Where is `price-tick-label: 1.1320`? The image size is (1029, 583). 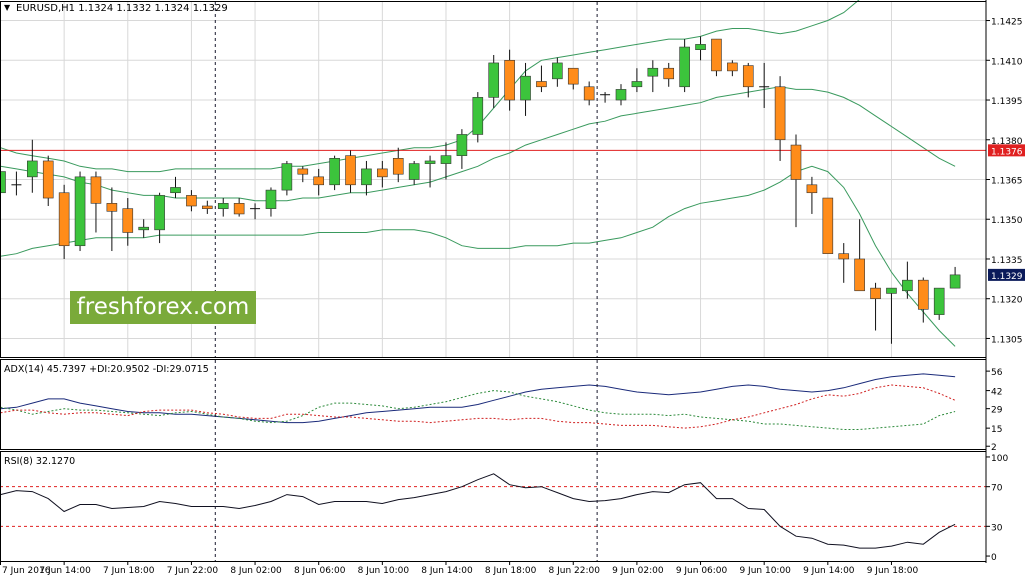 price-tick-label: 1.1320 is located at coordinates (1007, 301).